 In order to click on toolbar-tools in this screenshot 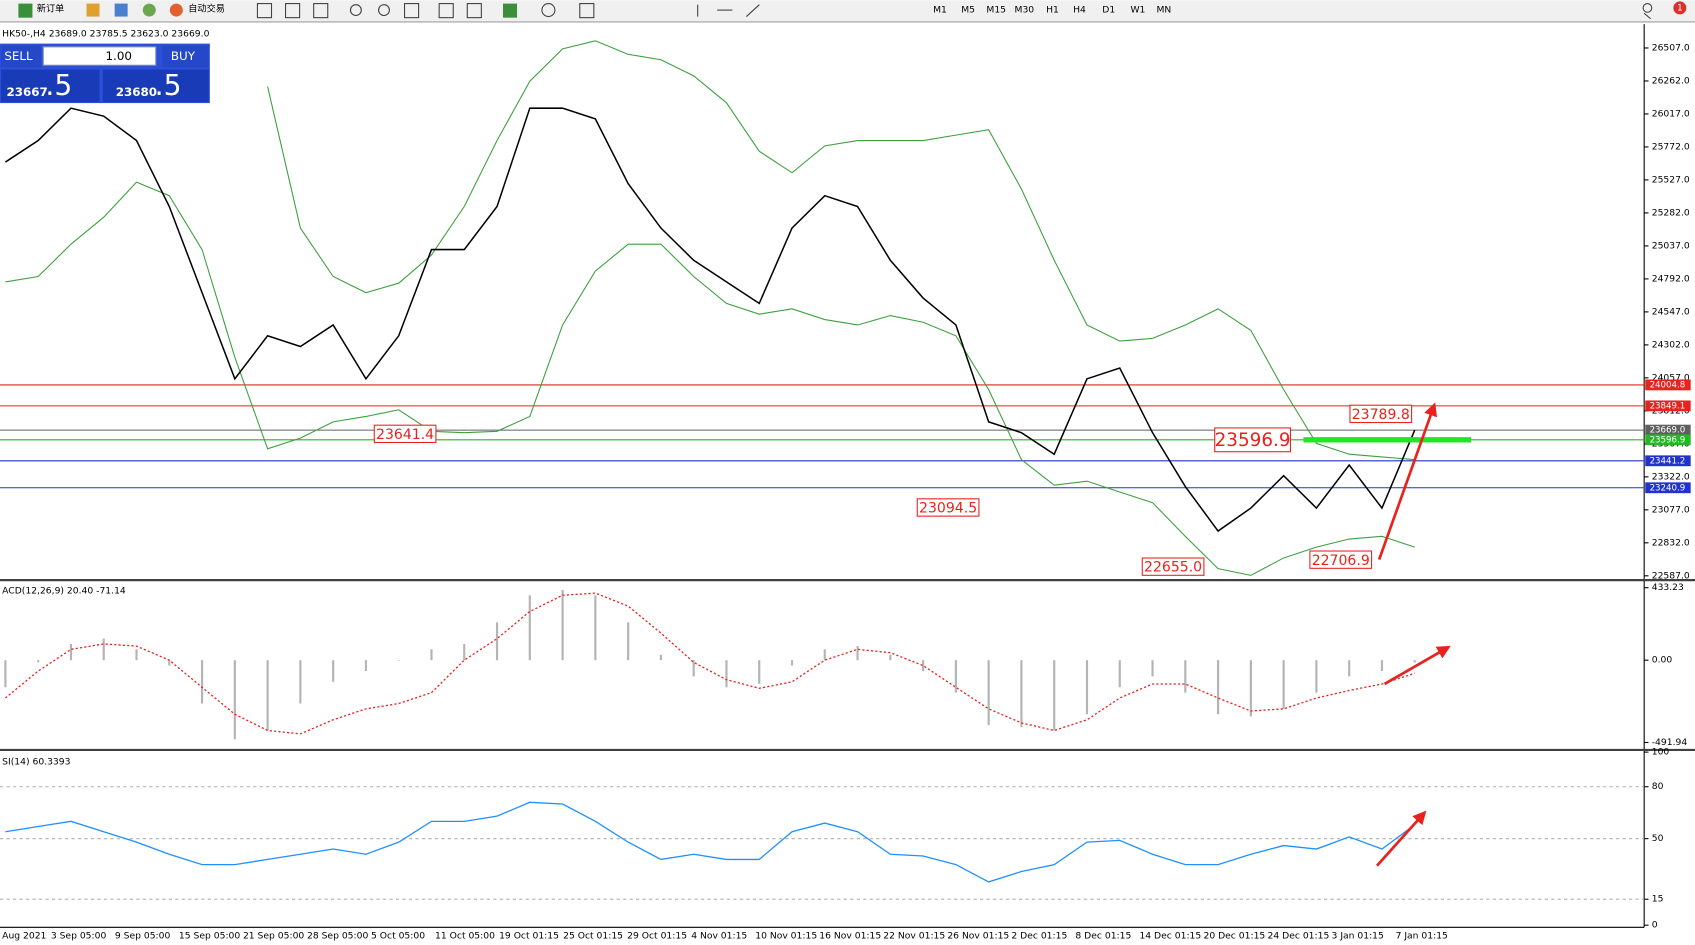, I will do `click(954, 11)`.